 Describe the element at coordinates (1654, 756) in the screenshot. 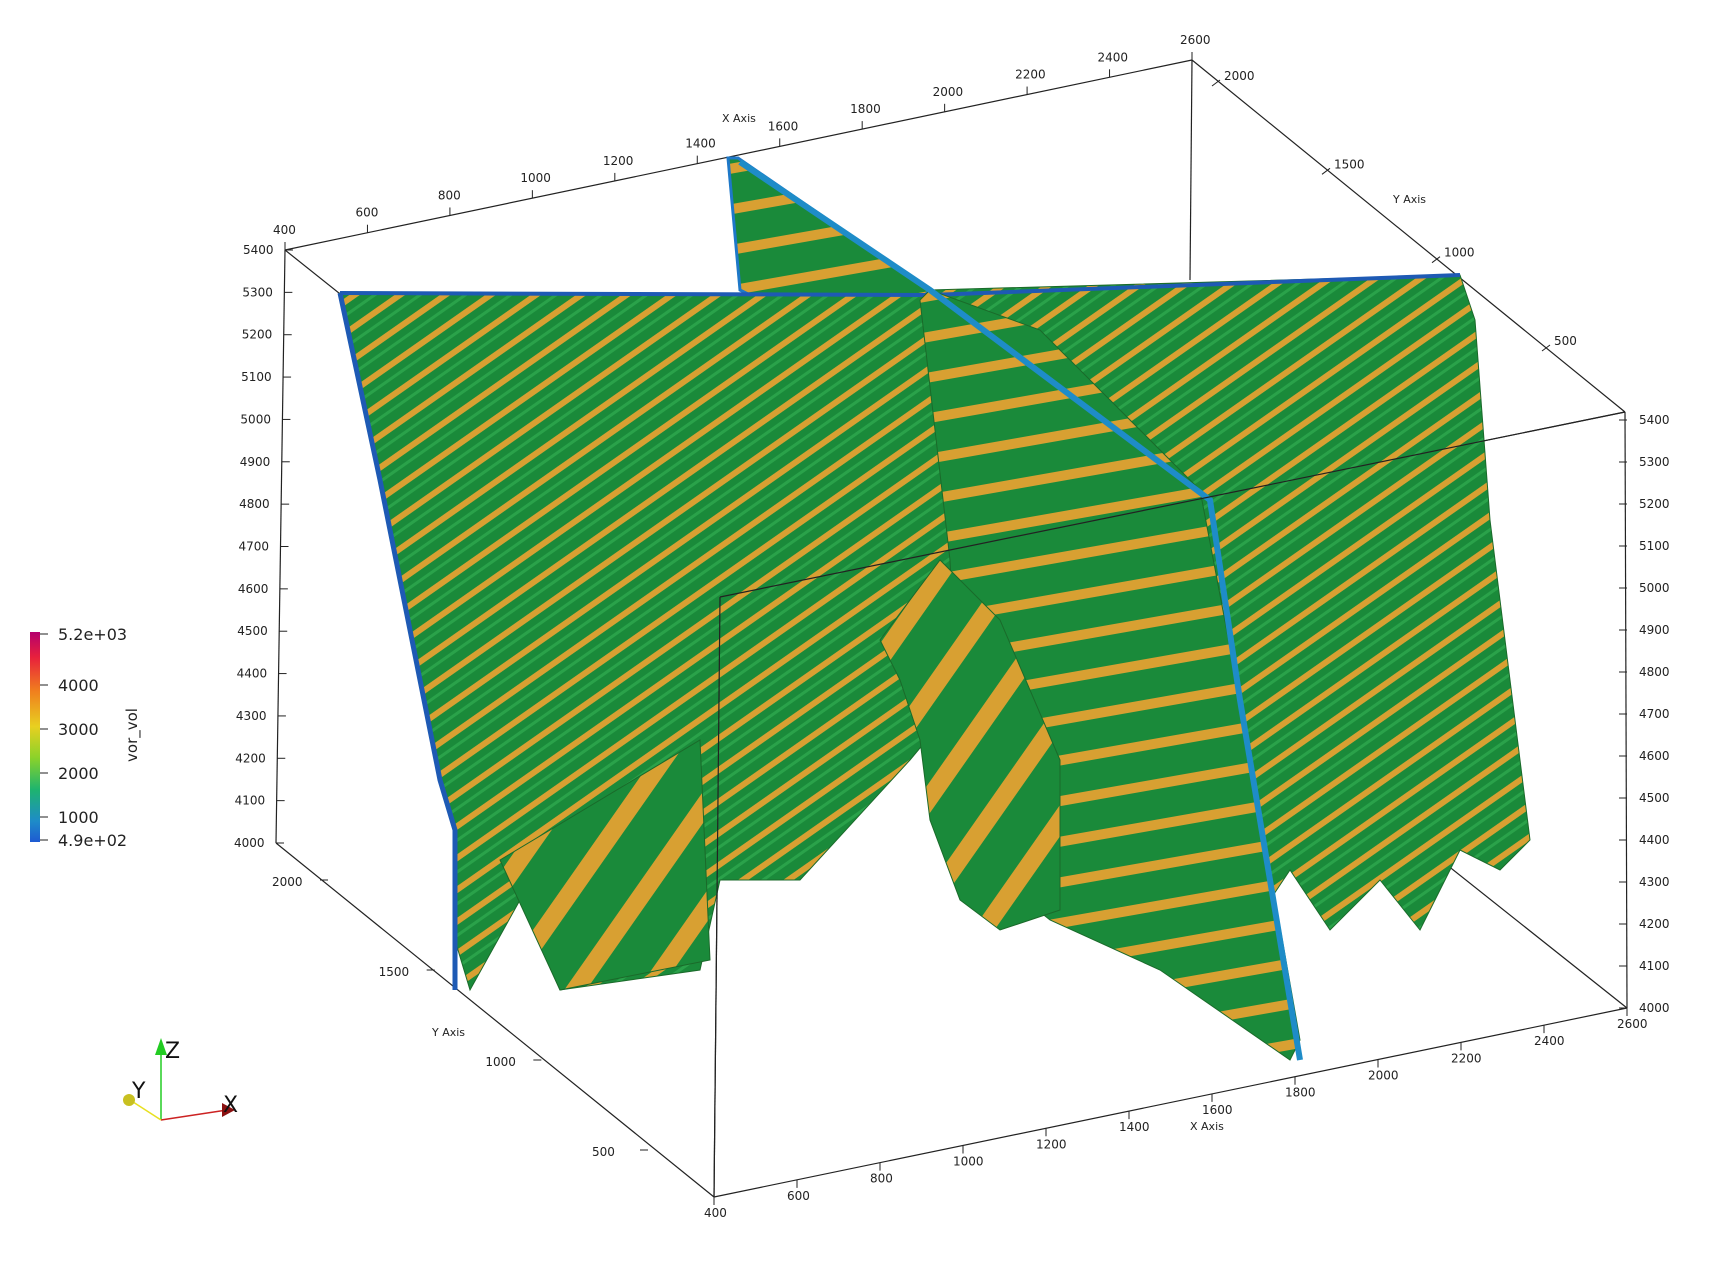

I see `z-axis-right-tick-label: 4600` at that location.